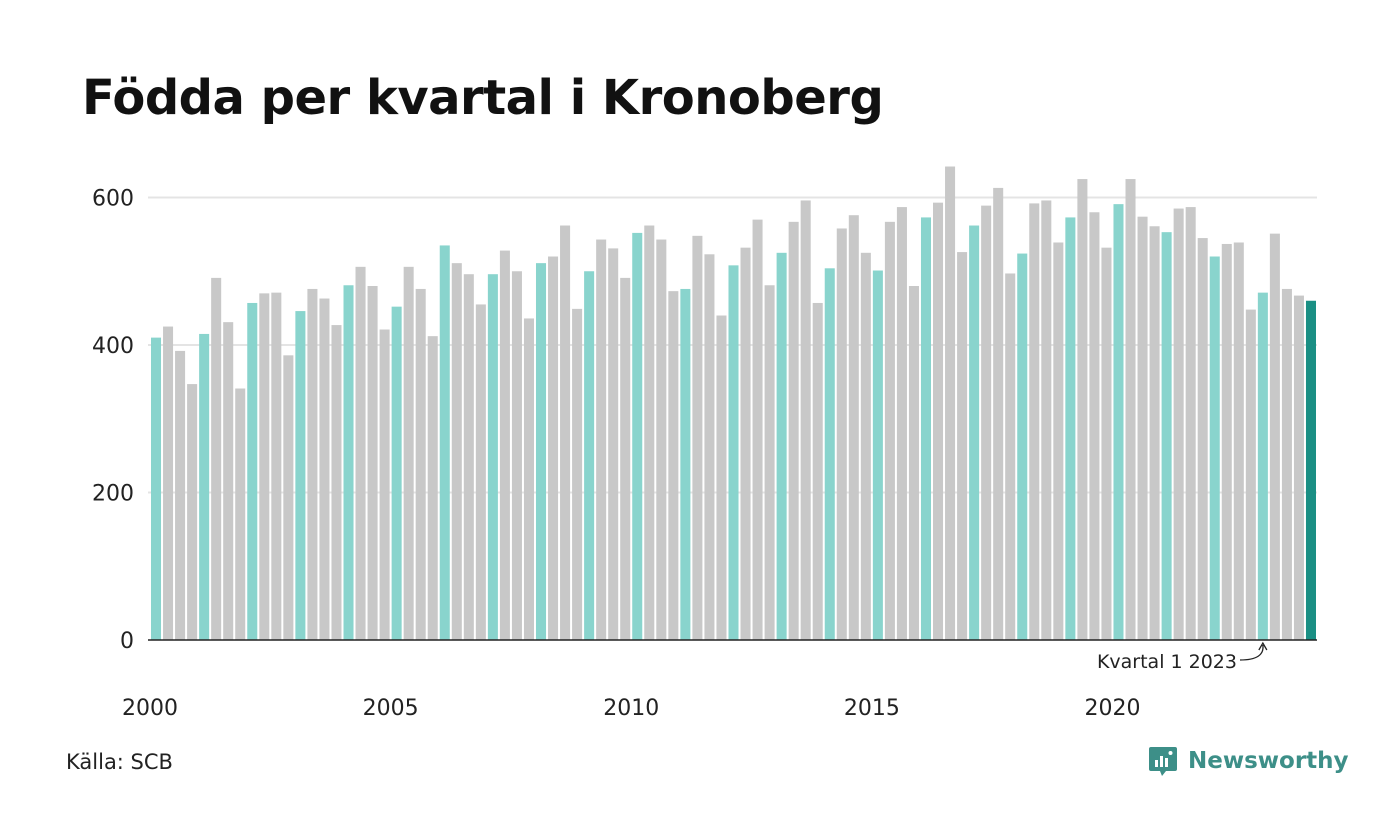 The image size is (1400, 840). I want to click on x-tick-label: 2015, so click(872, 708).